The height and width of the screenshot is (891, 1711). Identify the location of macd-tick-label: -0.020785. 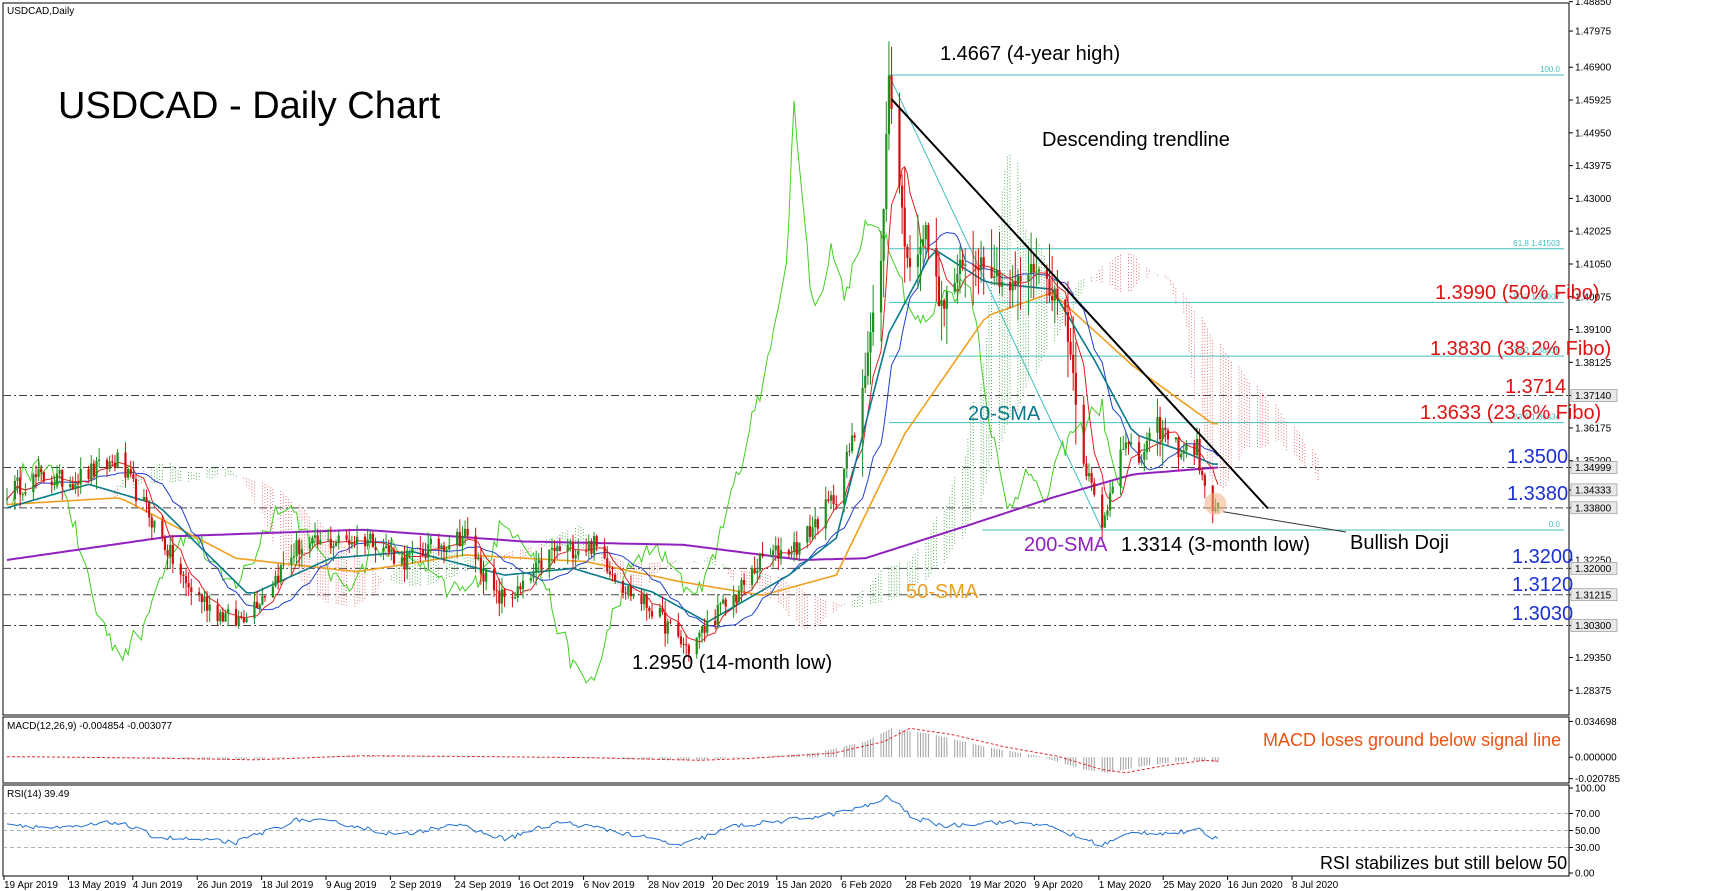
(1597, 779).